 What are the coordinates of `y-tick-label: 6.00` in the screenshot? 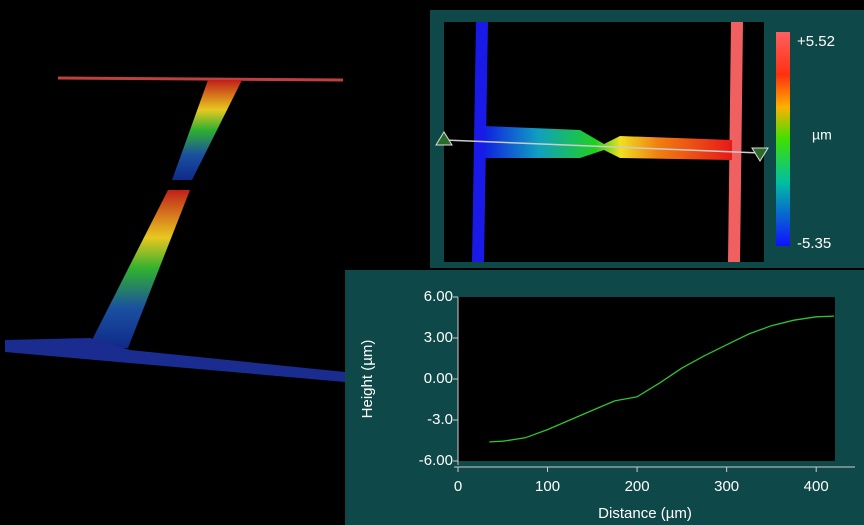 It's located at (438, 296).